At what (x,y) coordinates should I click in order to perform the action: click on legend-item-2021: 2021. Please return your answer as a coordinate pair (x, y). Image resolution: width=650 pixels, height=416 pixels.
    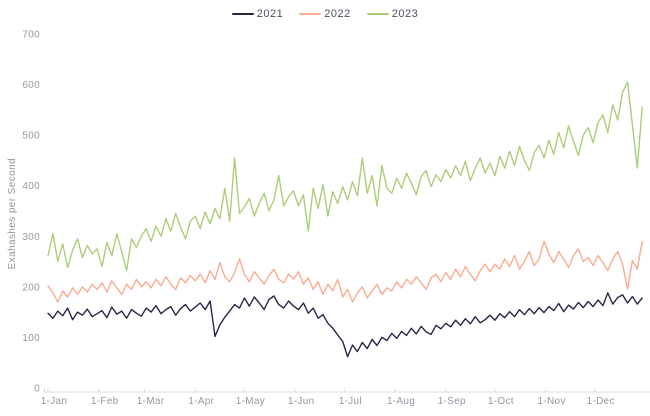
    Looking at the image, I should click on (257, 14).